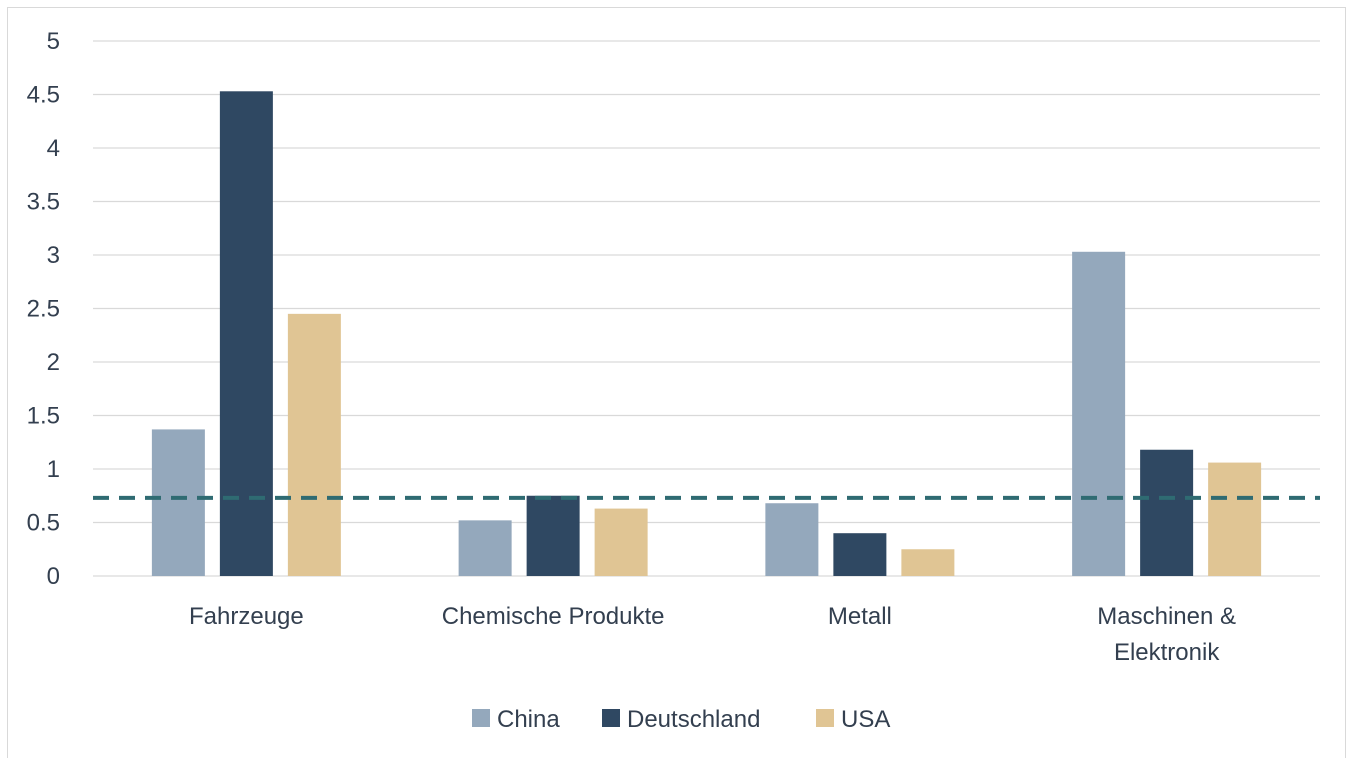  What do you see at coordinates (53, 148) in the screenshot?
I see `y-tick-label: 4` at bounding box center [53, 148].